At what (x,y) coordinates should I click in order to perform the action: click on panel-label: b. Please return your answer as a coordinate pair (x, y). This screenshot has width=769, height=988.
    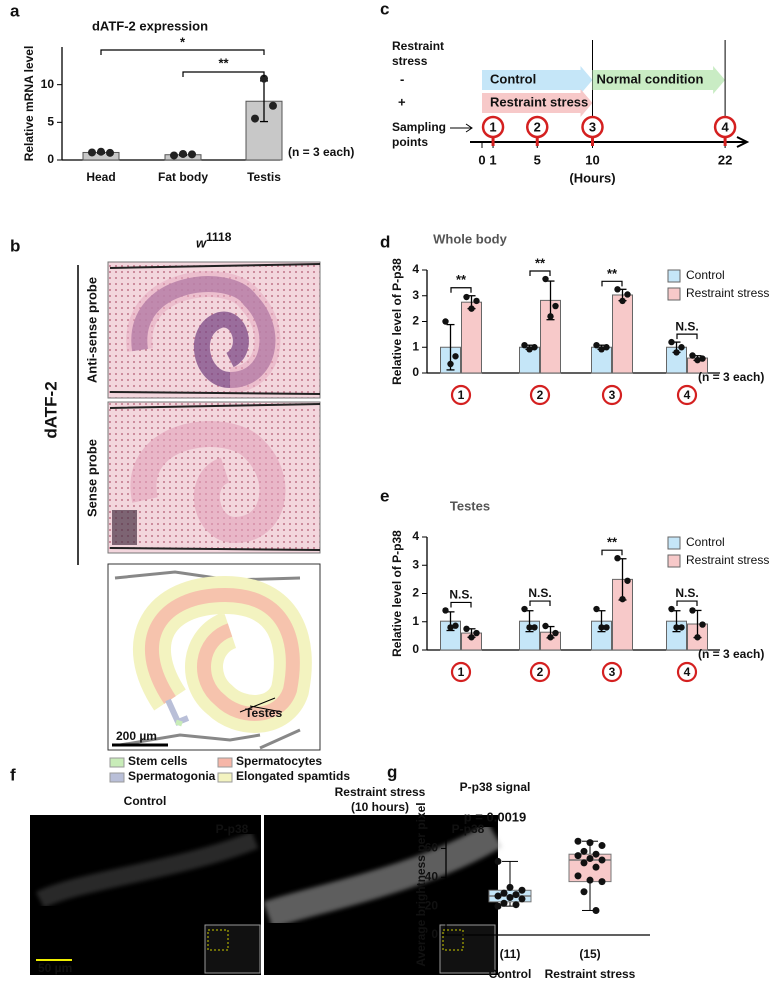
    Looking at the image, I should click on (15, 245).